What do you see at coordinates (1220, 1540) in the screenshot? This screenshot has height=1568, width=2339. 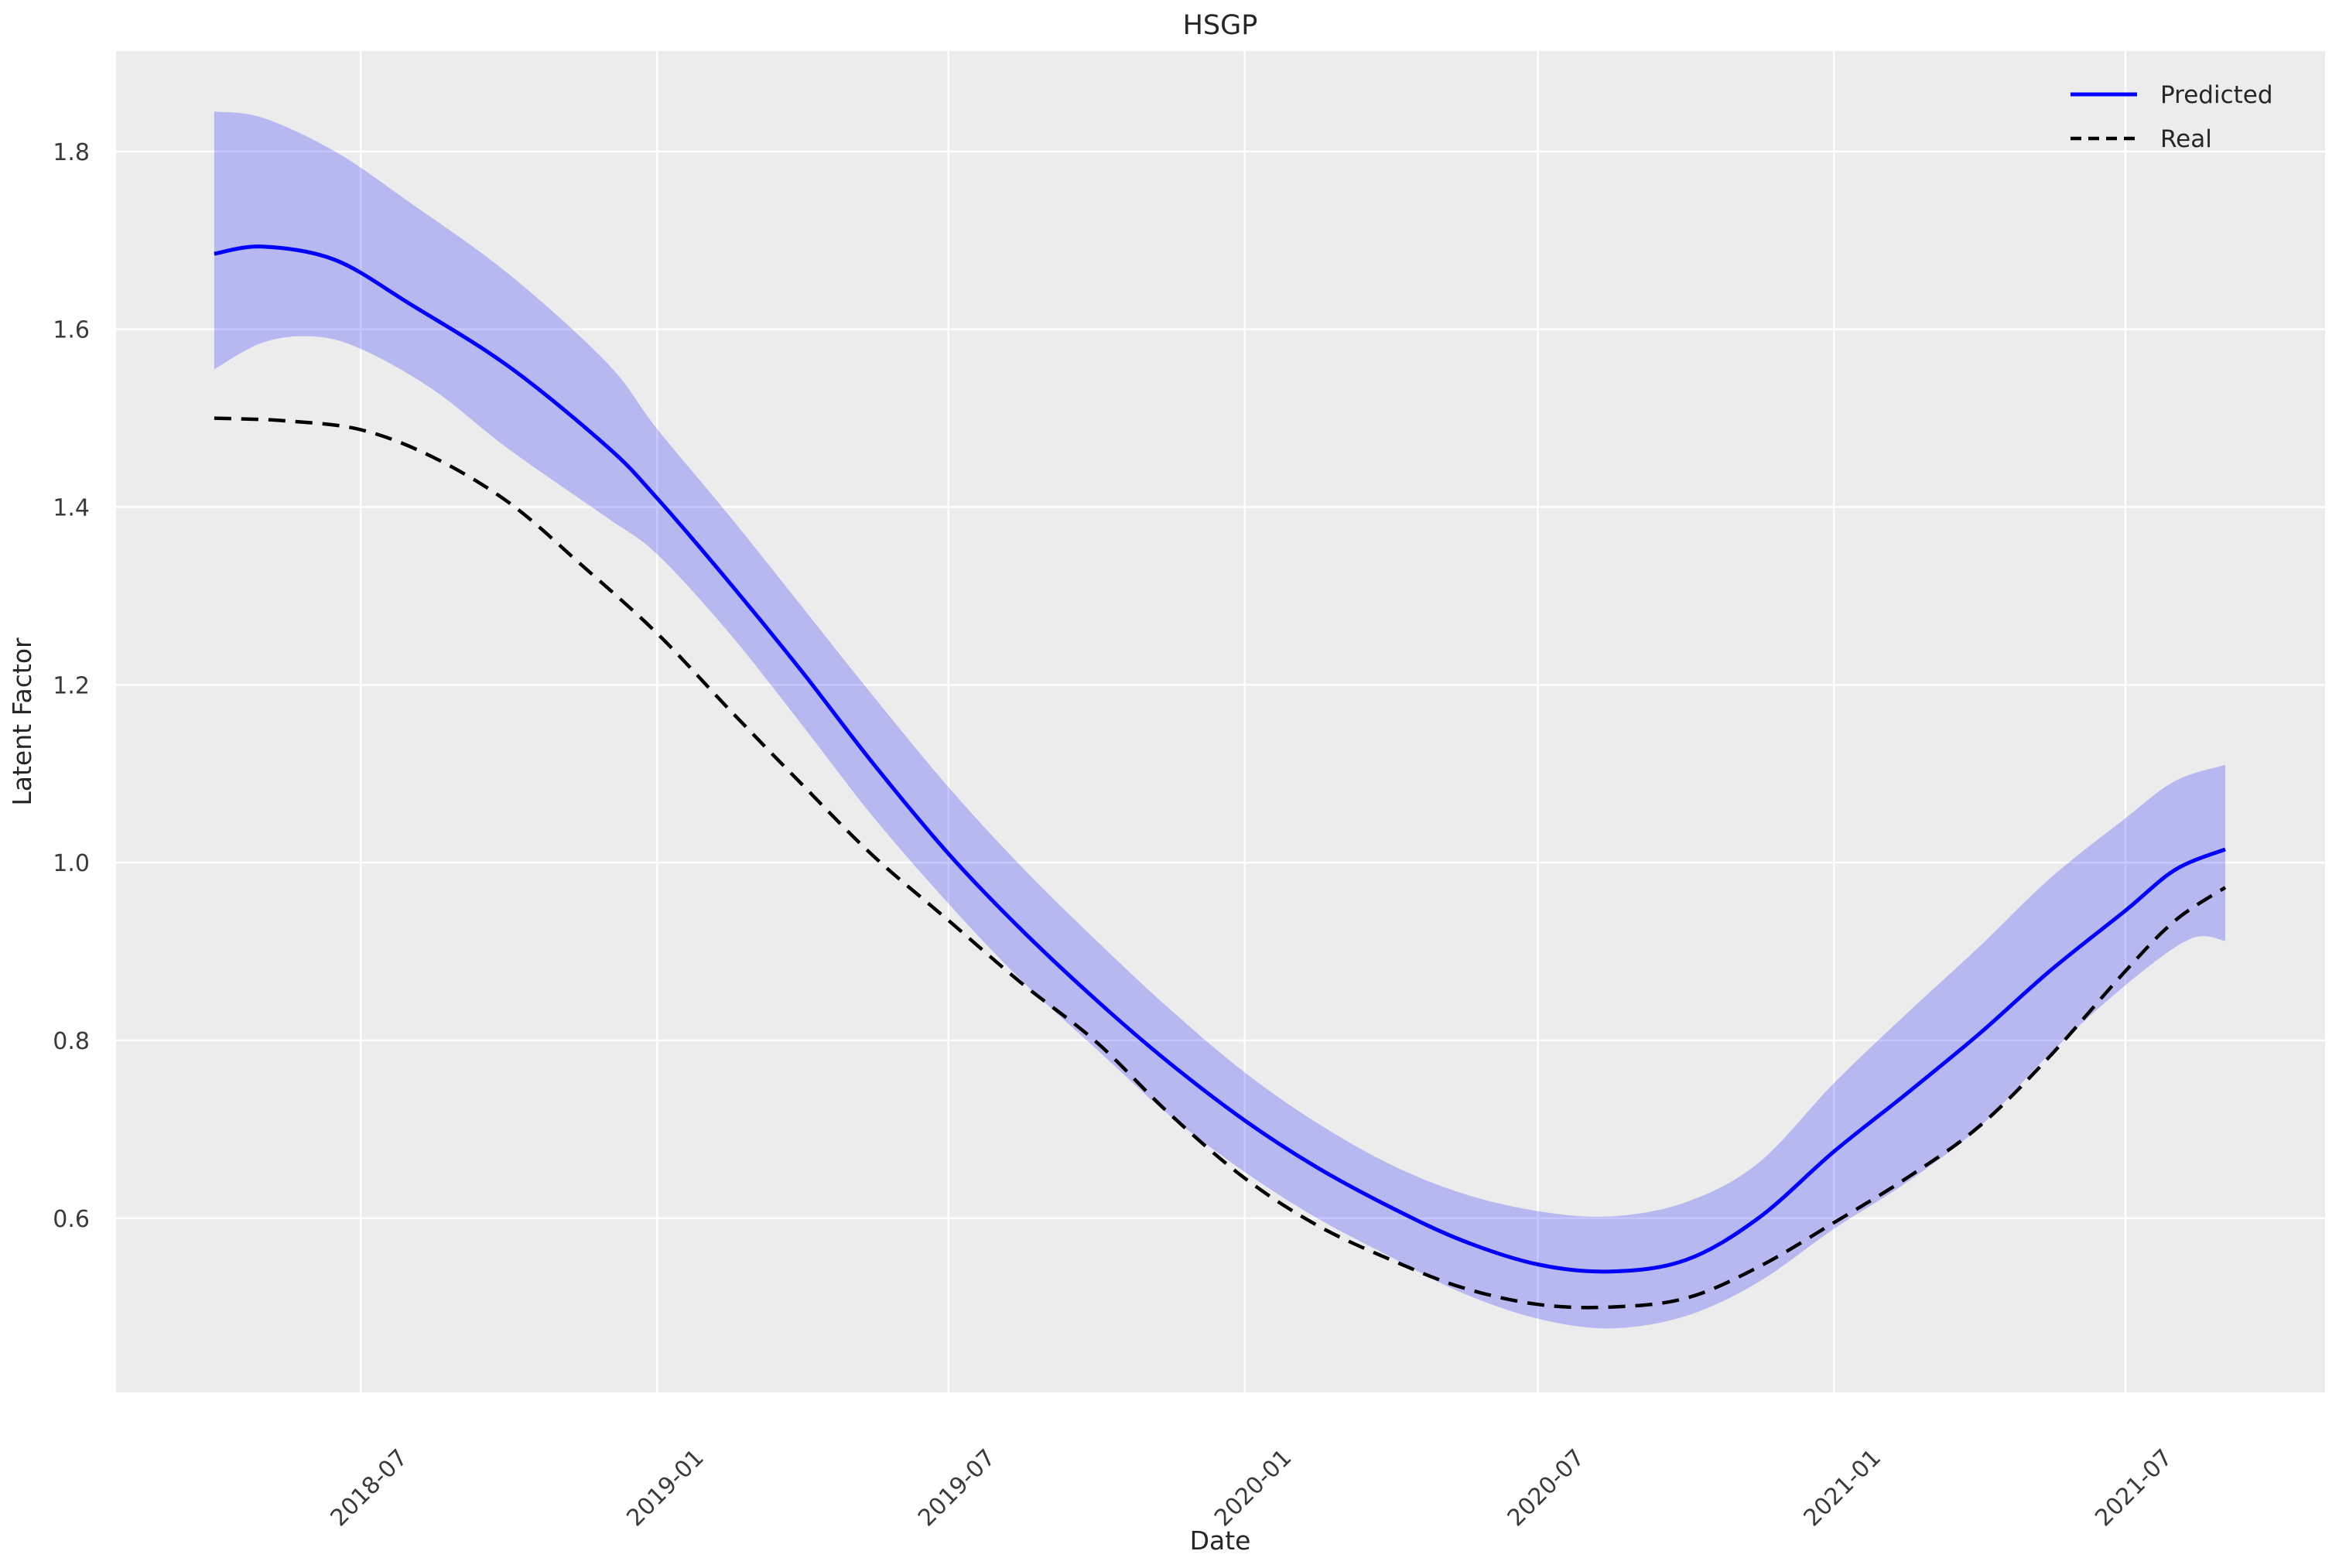 I see `x-axis-label: Date` at bounding box center [1220, 1540].